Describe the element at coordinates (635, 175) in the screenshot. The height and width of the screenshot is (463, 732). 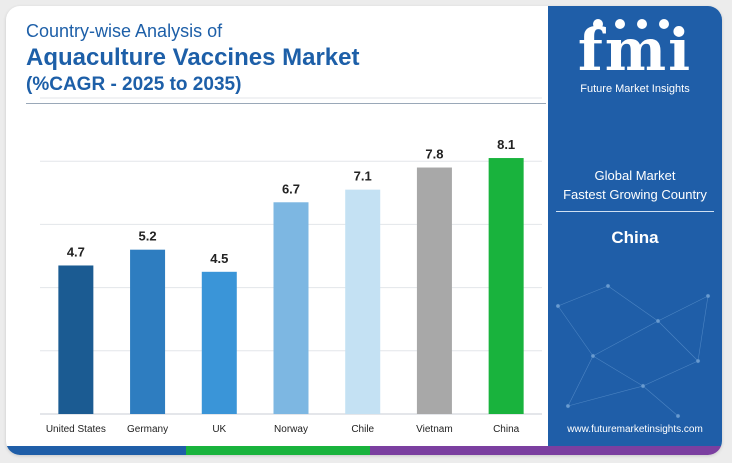
I see `sidebar-label-global-market: Global Market` at that location.